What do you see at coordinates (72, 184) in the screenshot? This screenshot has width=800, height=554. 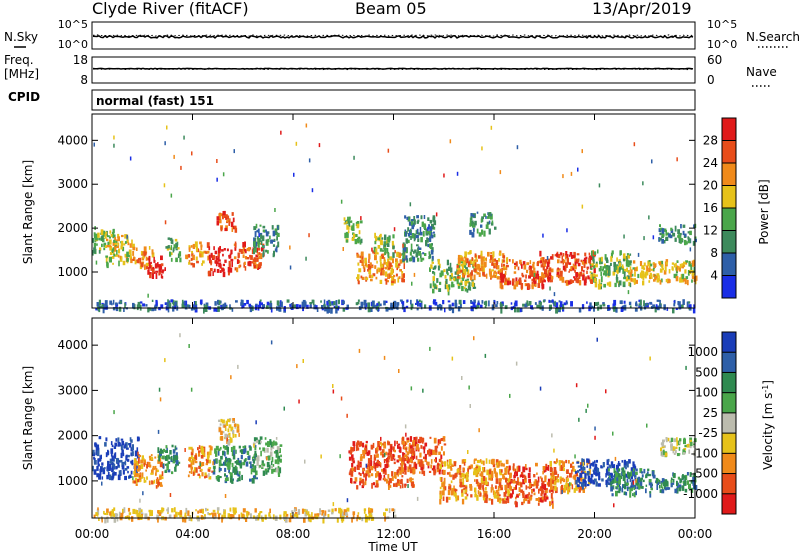 I see `y-tick-label: 3000` at bounding box center [72, 184].